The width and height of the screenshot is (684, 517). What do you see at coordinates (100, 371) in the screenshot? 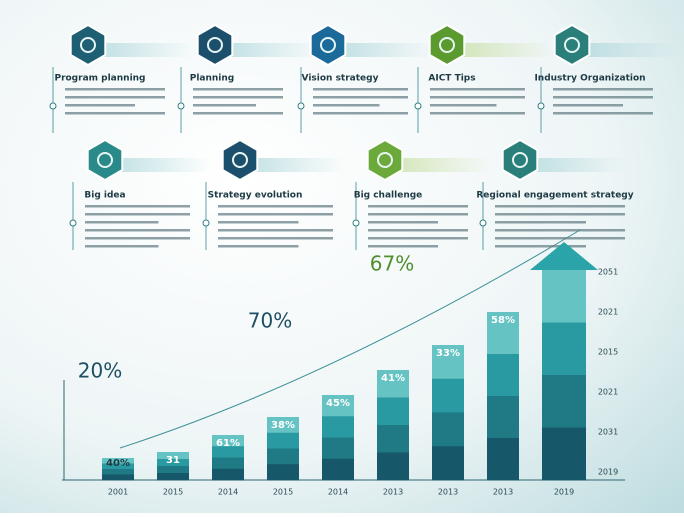
I see `highlight-value: 20%` at bounding box center [100, 371].